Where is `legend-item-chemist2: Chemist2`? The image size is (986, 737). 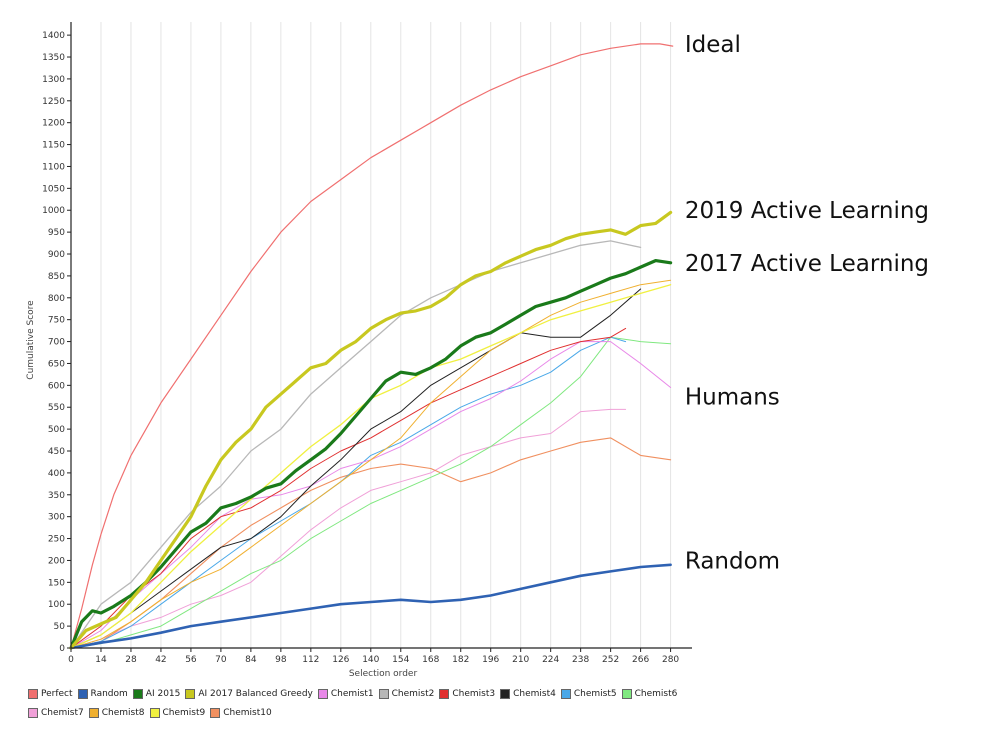
legend-item-chemist2: Chemist2 is located at coordinates (406, 694).